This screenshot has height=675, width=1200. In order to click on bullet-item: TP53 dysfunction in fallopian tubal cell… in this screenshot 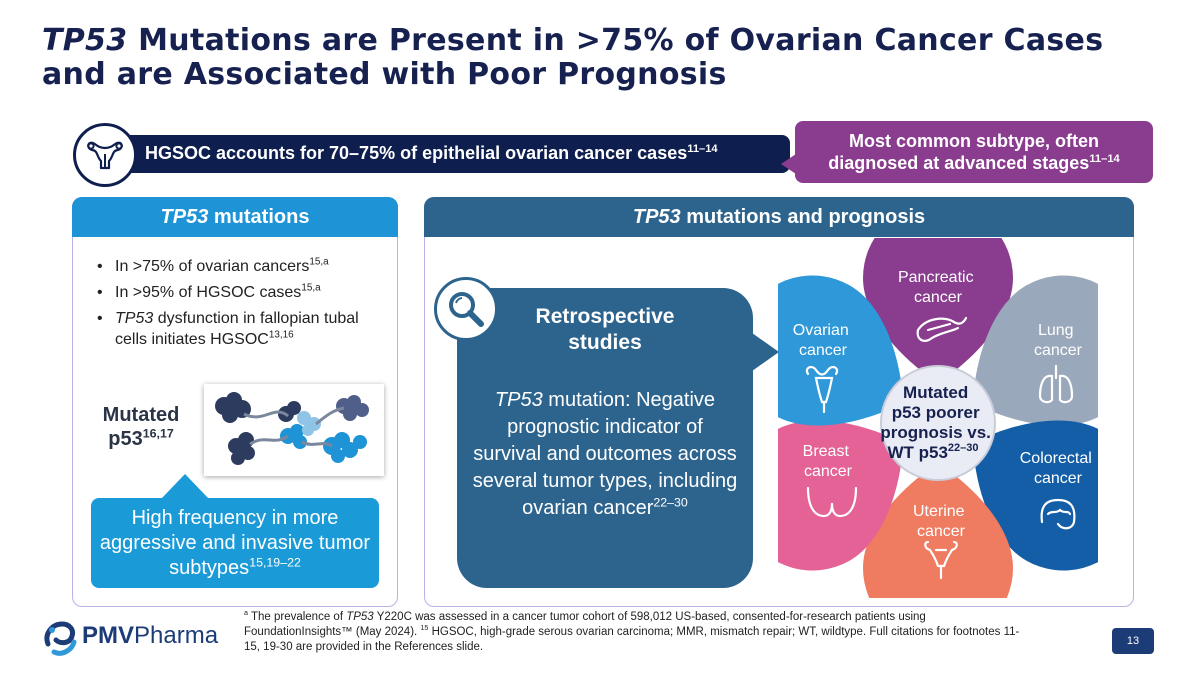, I will do `click(240, 329)`.